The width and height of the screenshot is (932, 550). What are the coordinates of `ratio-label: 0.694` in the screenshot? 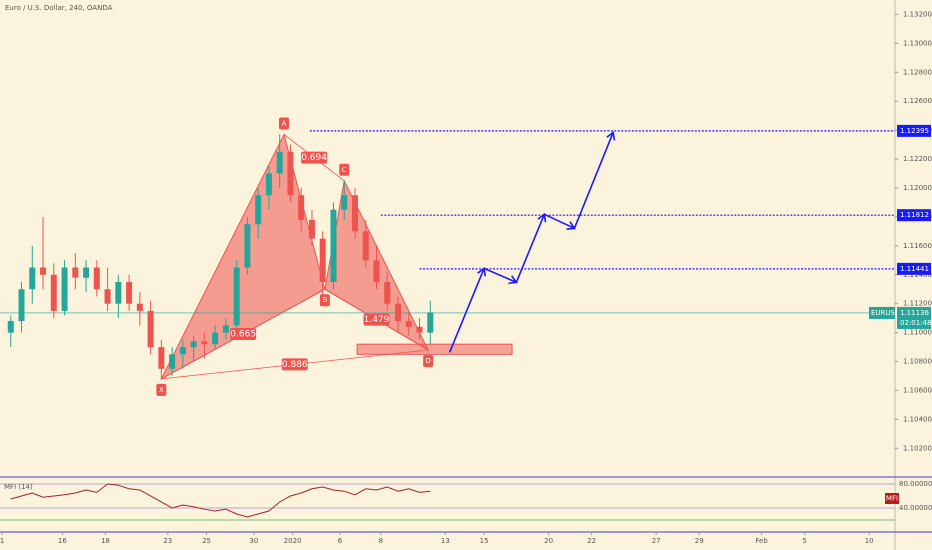 It's located at (314, 158).